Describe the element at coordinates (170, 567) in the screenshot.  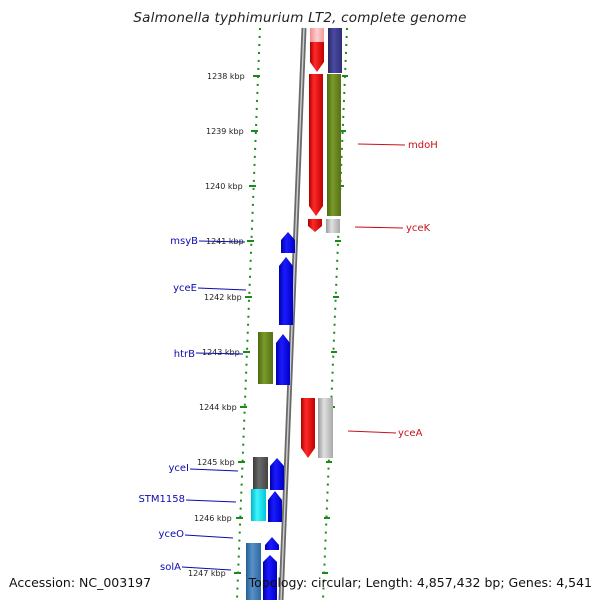
I see `gene-label-solA: solA` at that location.